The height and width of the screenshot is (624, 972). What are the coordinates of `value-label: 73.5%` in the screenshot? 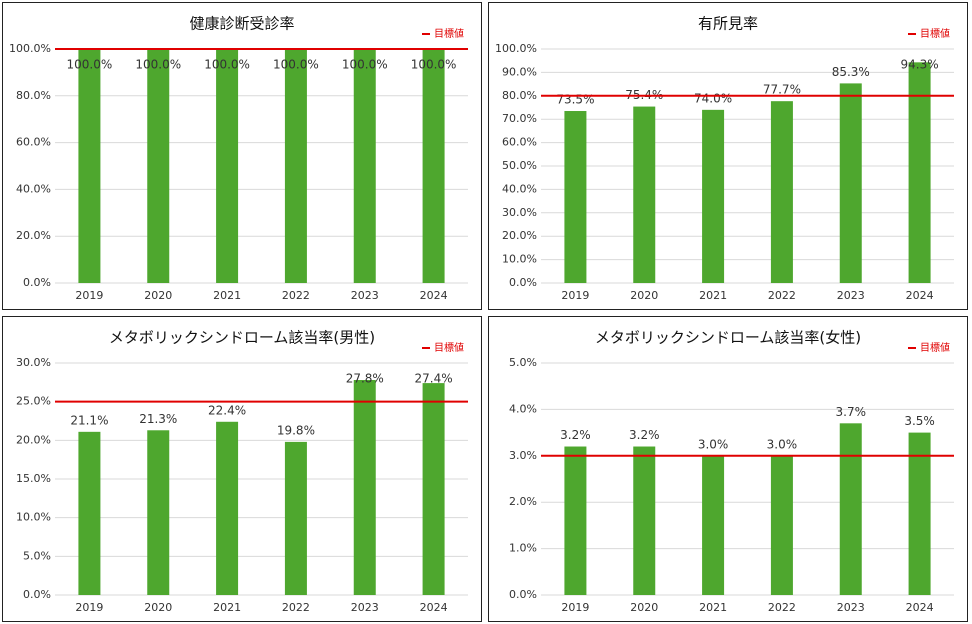 It's located at (575, 100).